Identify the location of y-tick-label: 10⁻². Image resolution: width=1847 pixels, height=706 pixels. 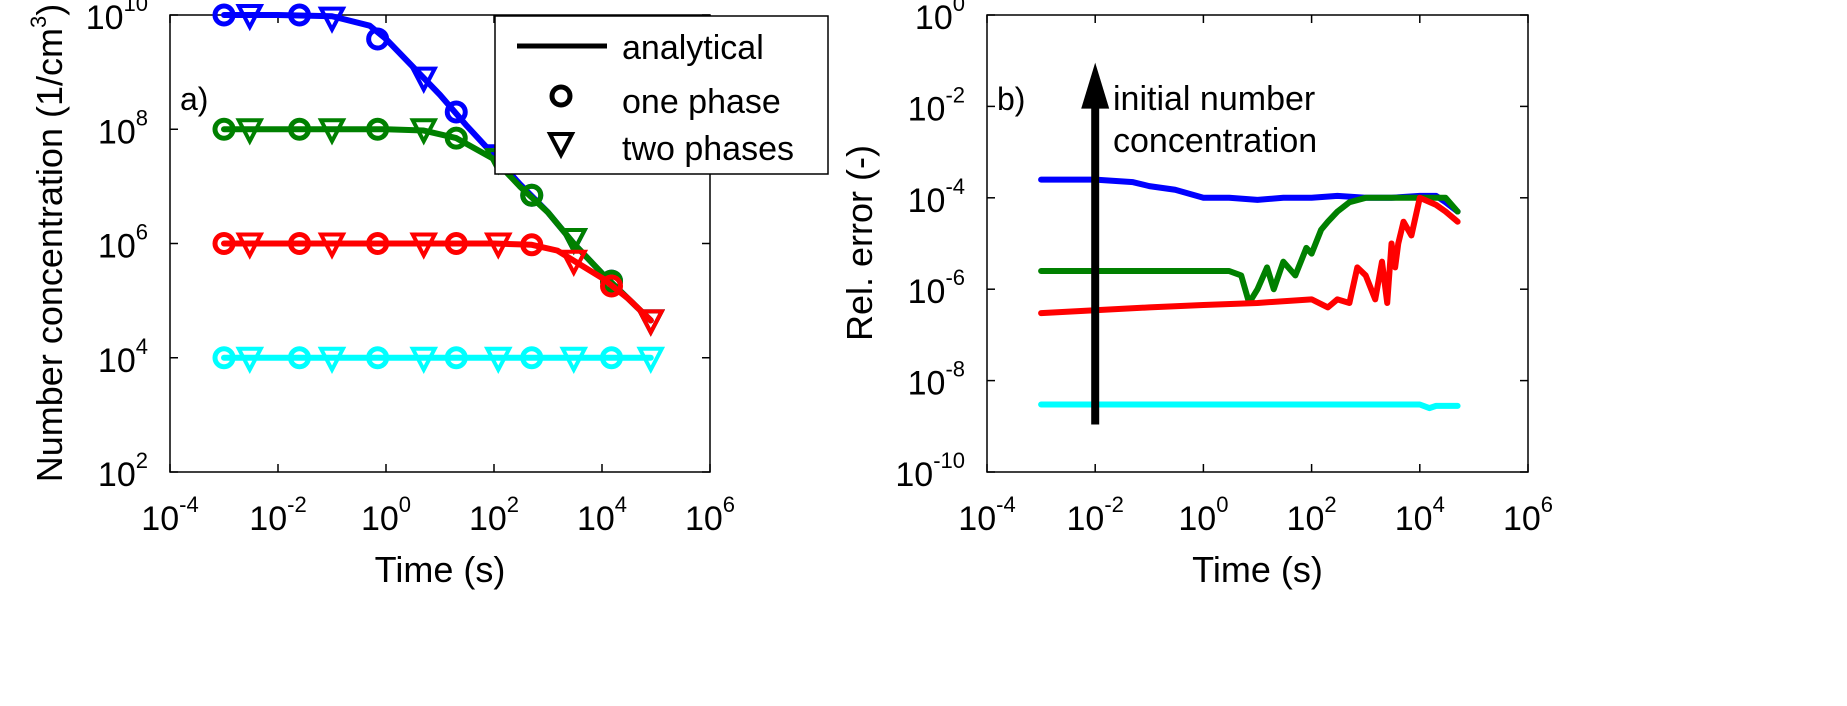
(936, 105).